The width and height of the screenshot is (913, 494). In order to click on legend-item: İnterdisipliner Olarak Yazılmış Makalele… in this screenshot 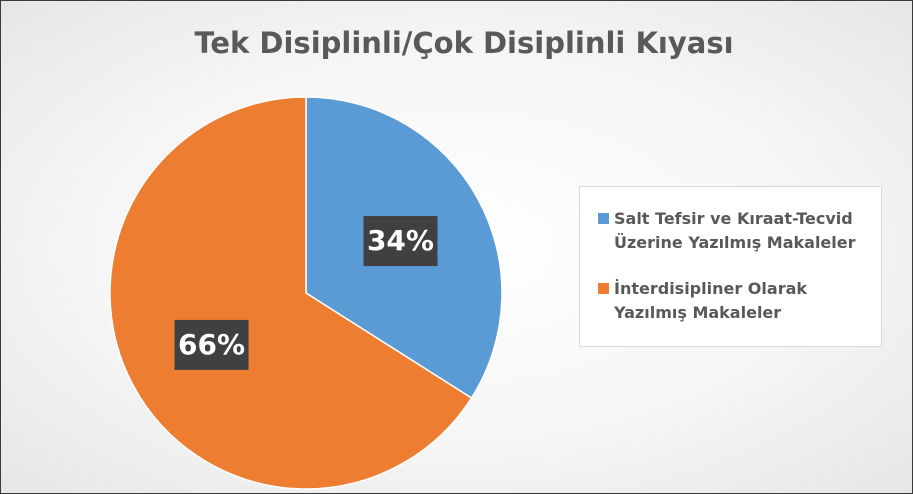, I will do `click(734, 301)`.